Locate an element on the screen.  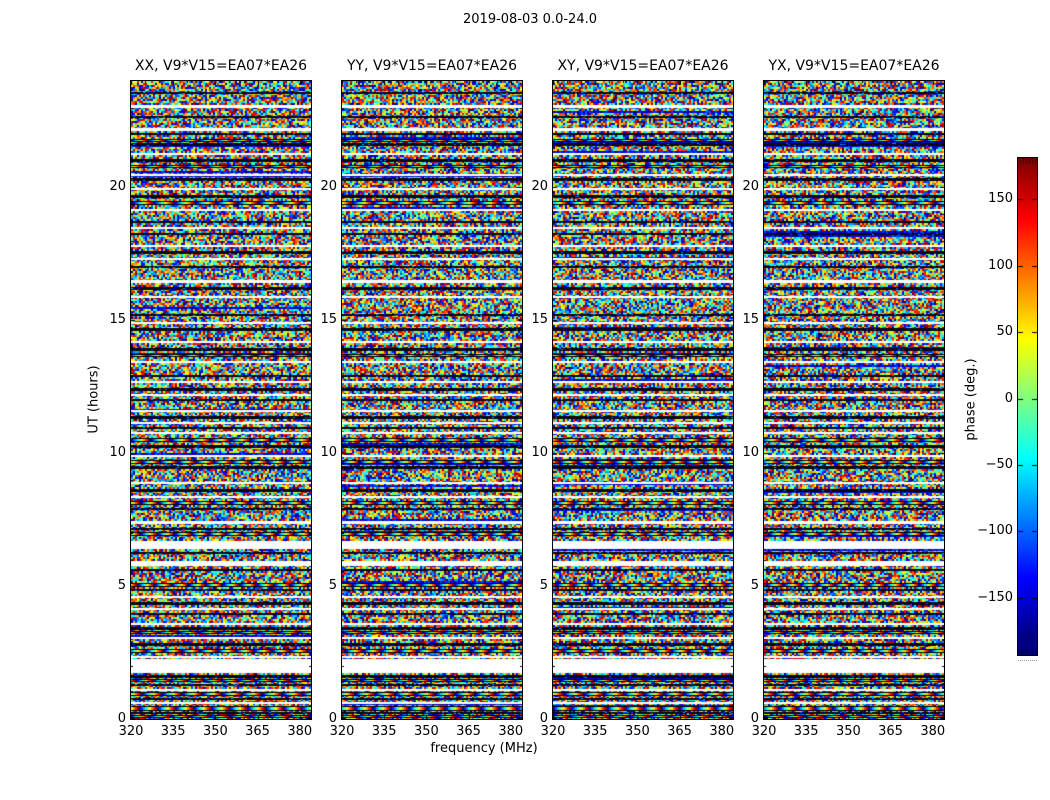
heatmap-panel-yx is located at coordinates (854, 400).